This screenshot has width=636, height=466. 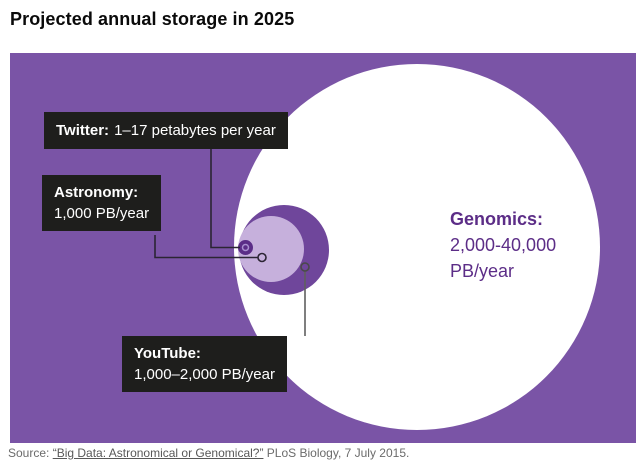 I want to click on genomics-label-name: Genomics:, so click(x=497, y=219).